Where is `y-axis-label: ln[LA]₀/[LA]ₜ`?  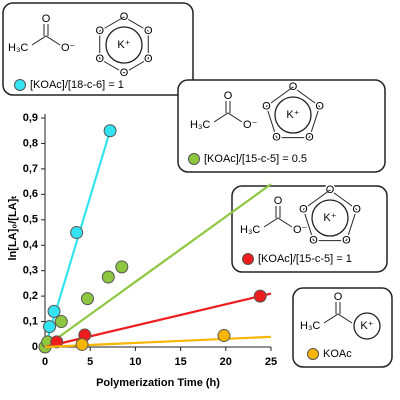 y-axis-label: ln[LA]₀/[LA]ₜ is located at coordinates (13, 227).